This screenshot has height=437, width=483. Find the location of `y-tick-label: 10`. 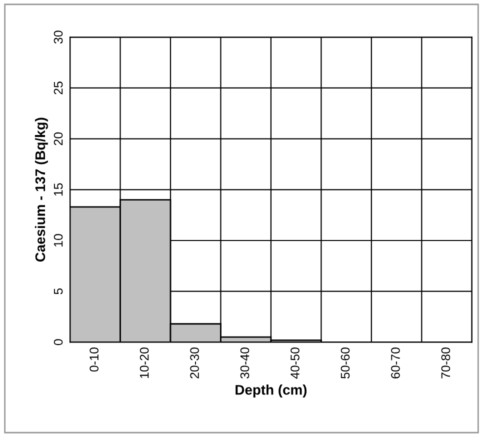

y-tick-label: 10 is located at coordinates (58, 240).